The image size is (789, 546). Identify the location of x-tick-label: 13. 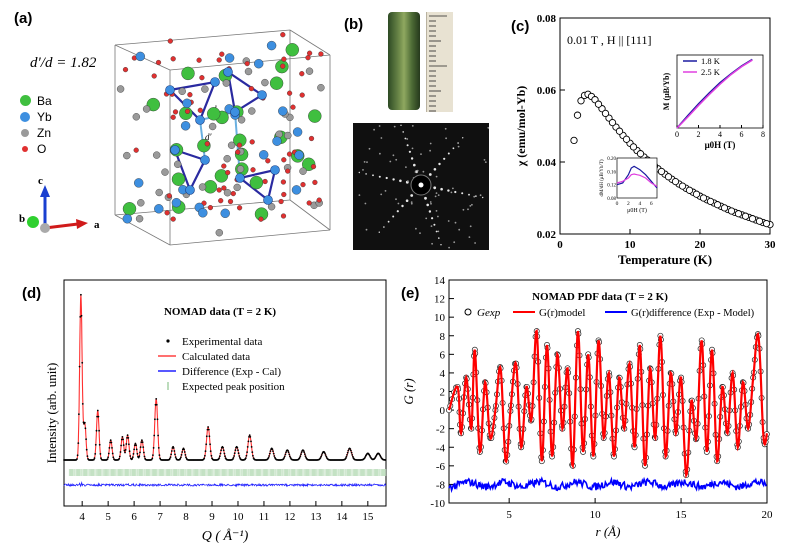
(316, 517).